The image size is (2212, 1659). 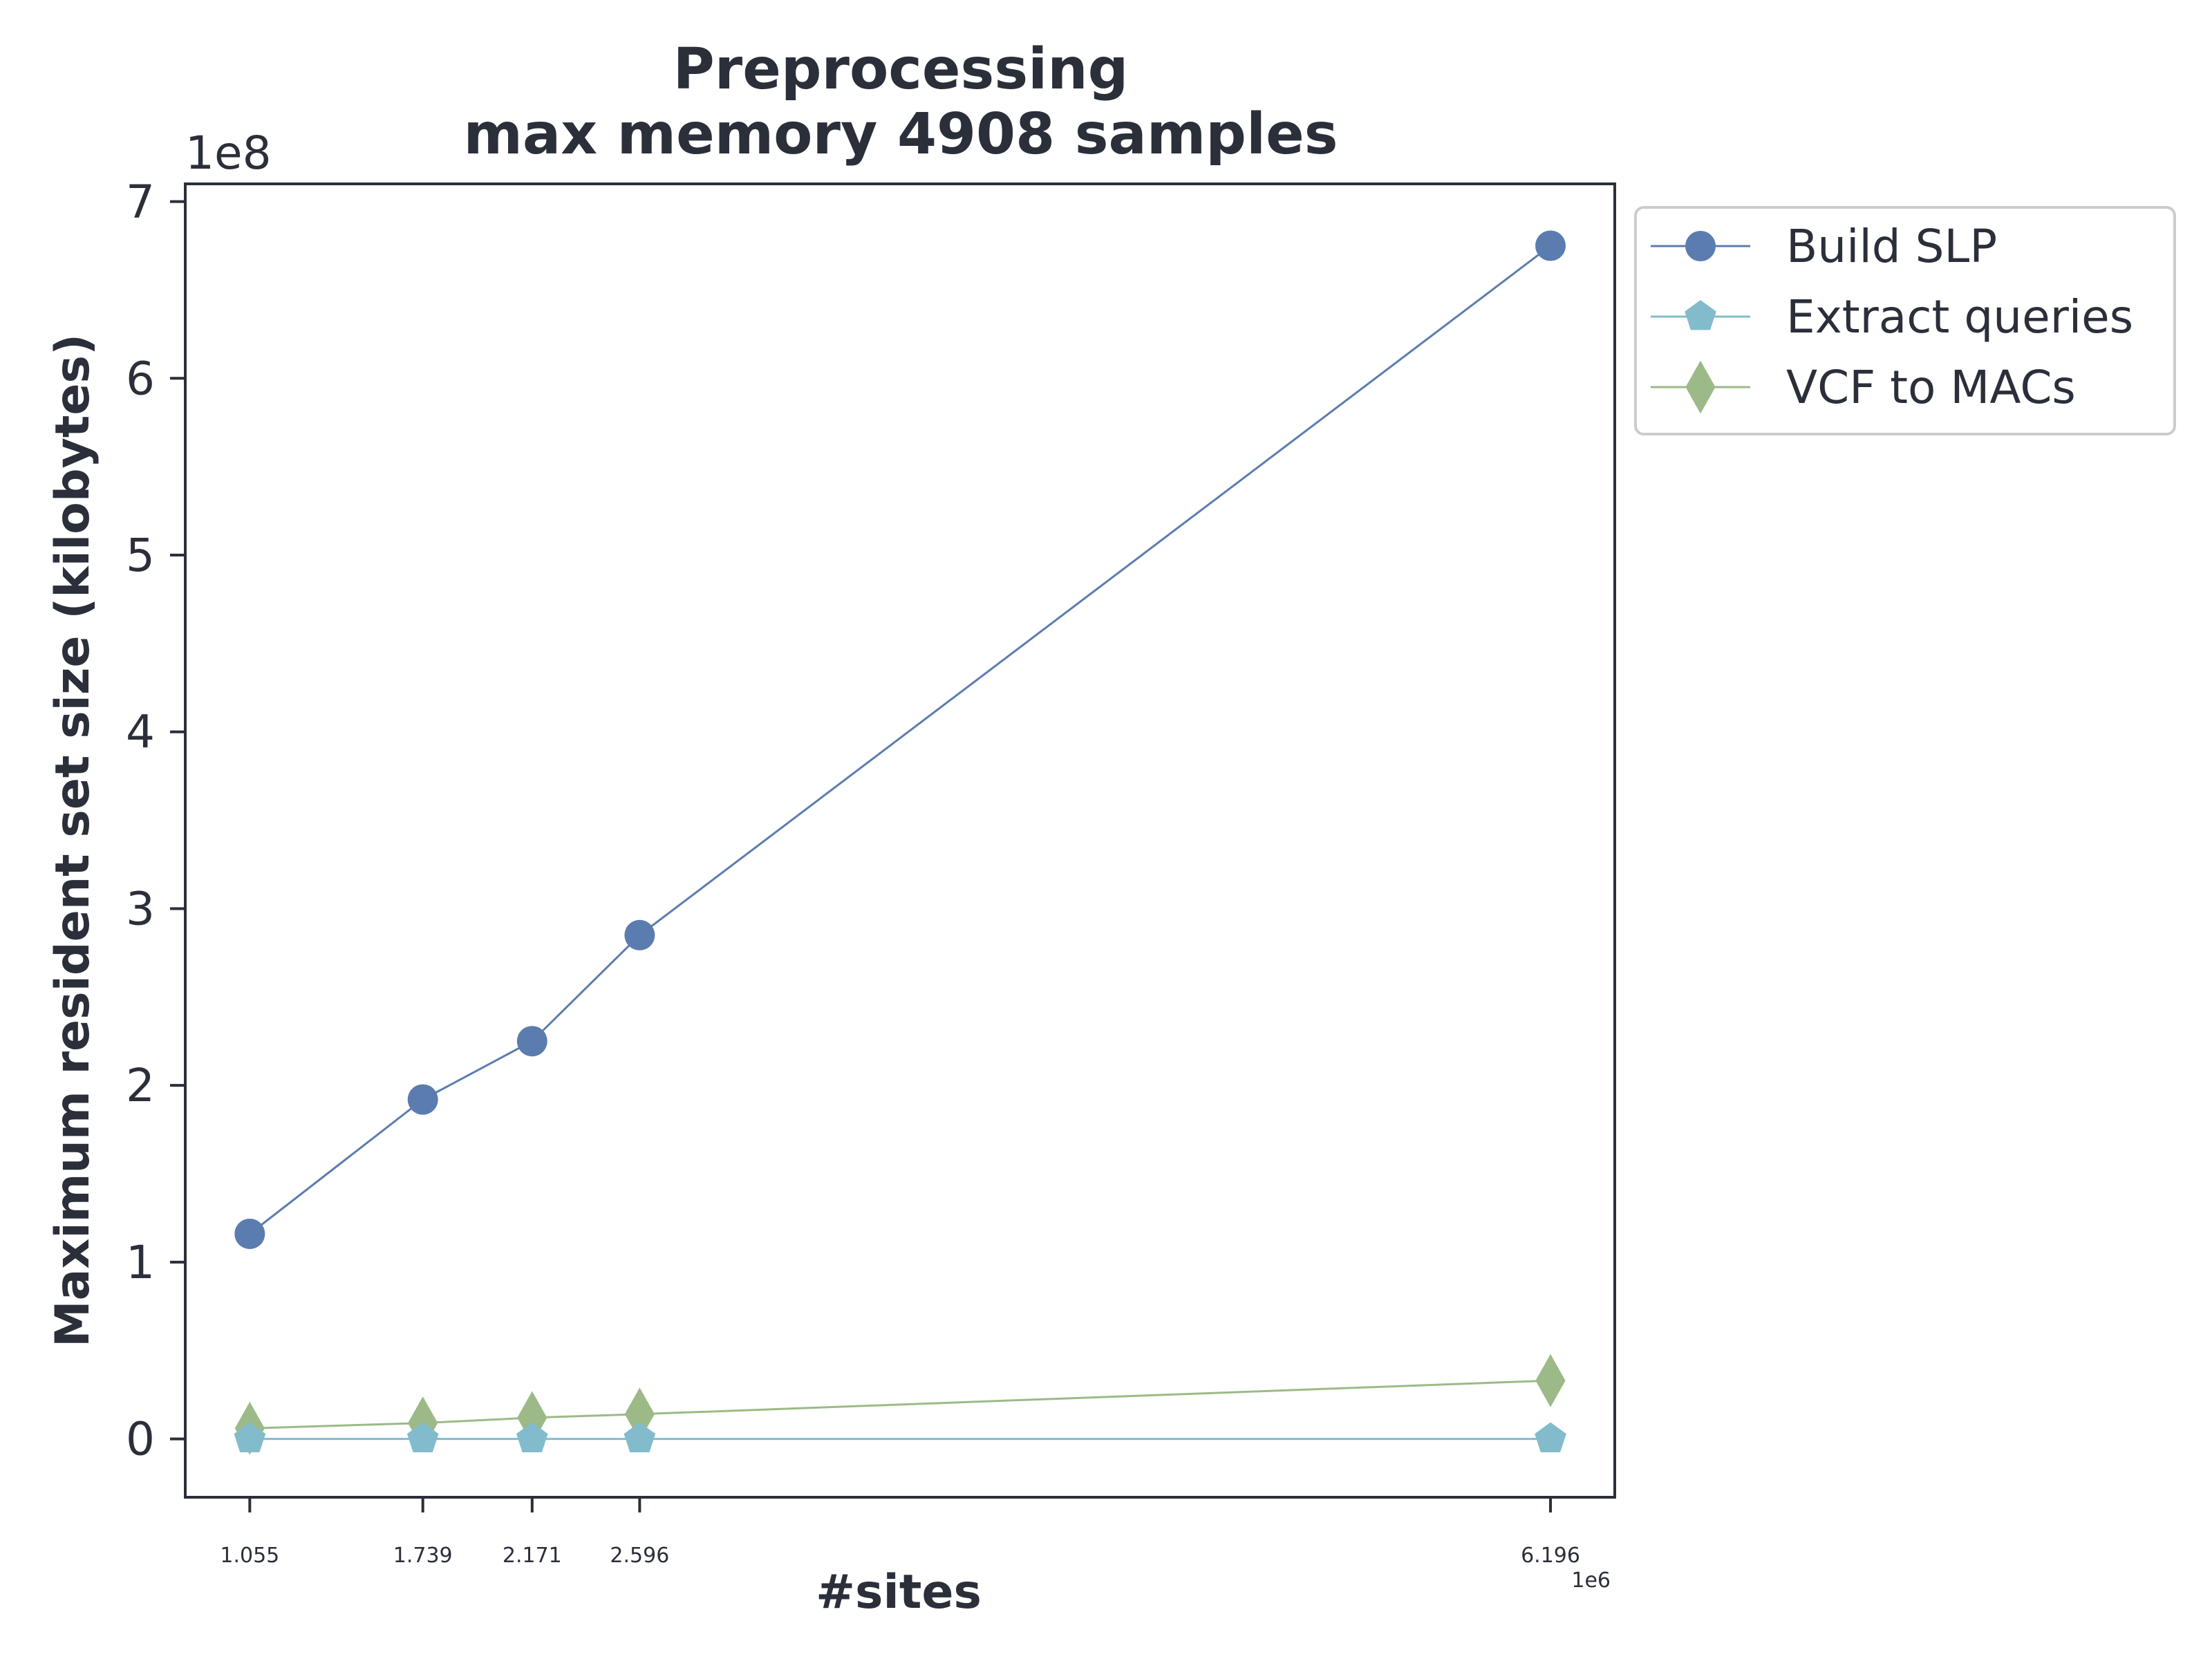 I want to click on x-tick-label: 6.196, so click(x=1550, y=1556).